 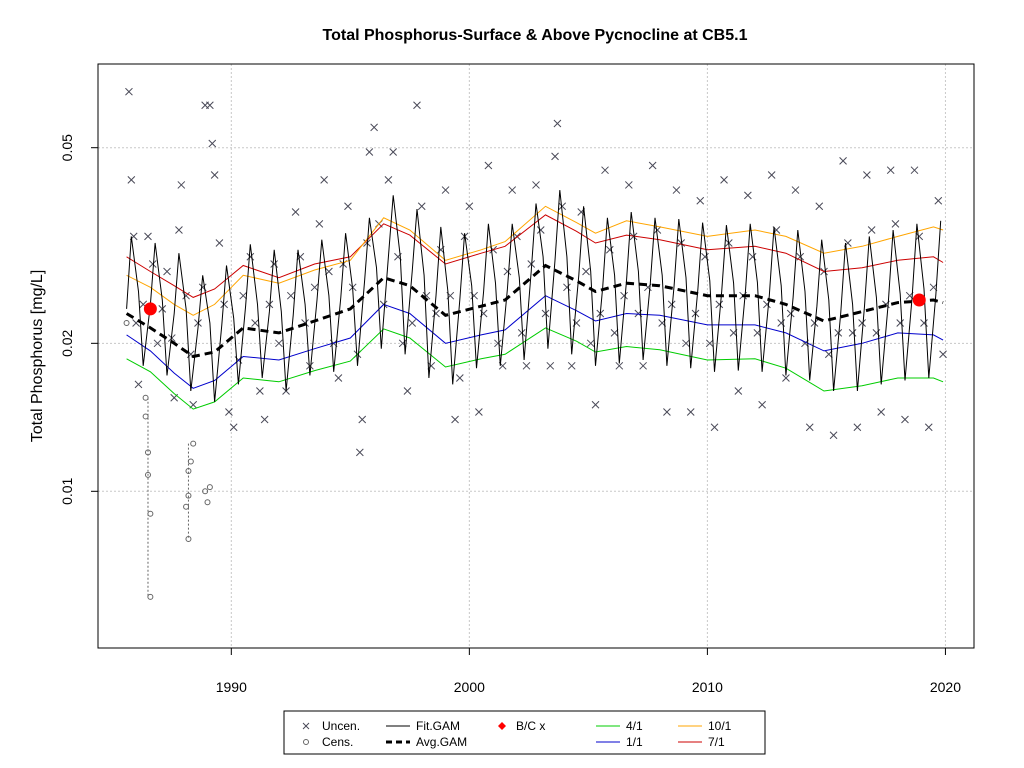 What do you see at coordinates (535, 256) in the screenshot?
I see `jul1-line` at bounding box center [535, 256].